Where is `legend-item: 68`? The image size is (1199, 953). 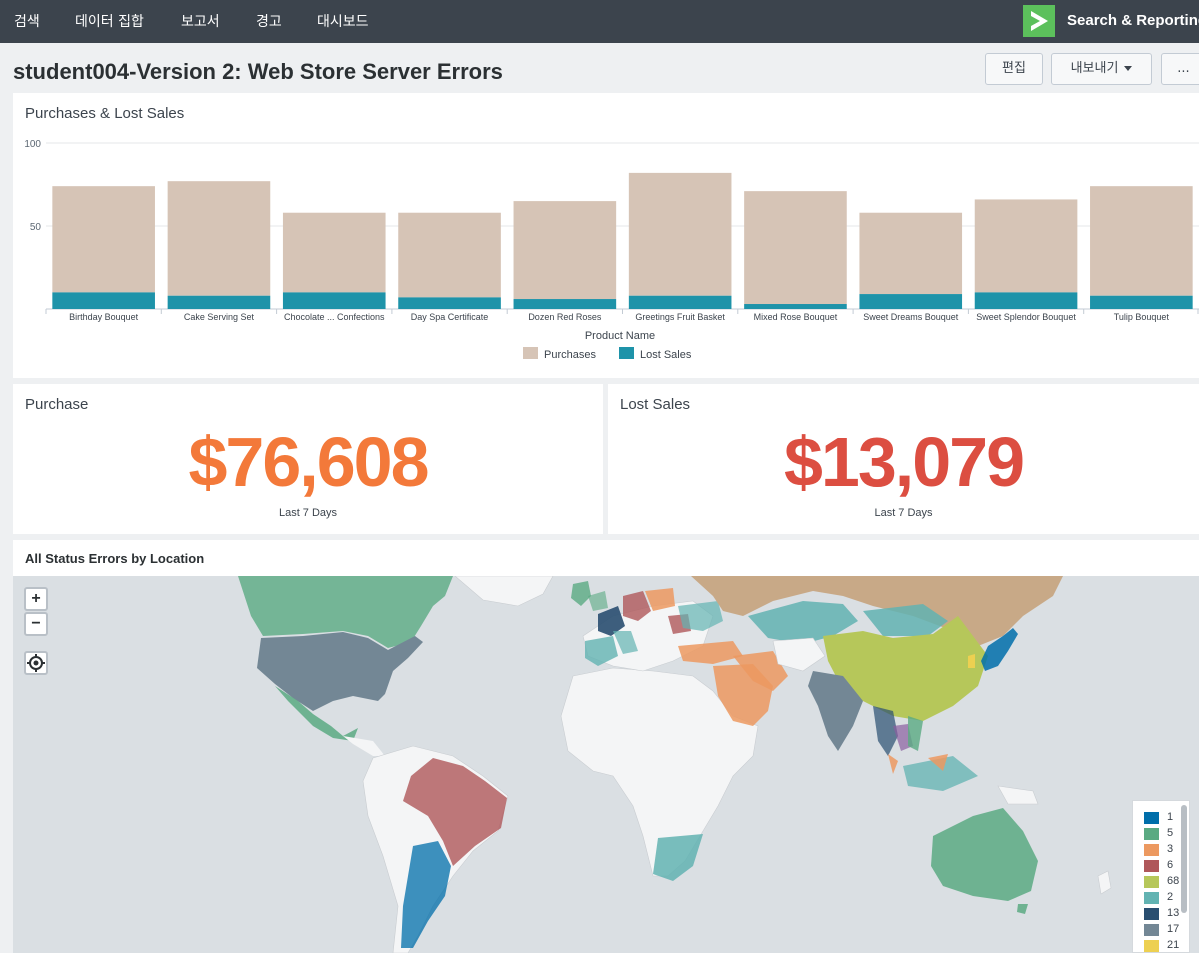
legend-item: 68 is located at coordinates (1161, 883).